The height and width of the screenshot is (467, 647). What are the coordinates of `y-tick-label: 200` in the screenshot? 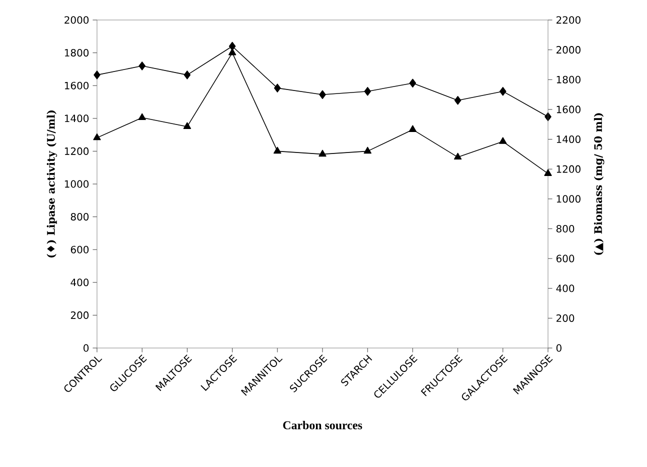 It's located at (79, 315).